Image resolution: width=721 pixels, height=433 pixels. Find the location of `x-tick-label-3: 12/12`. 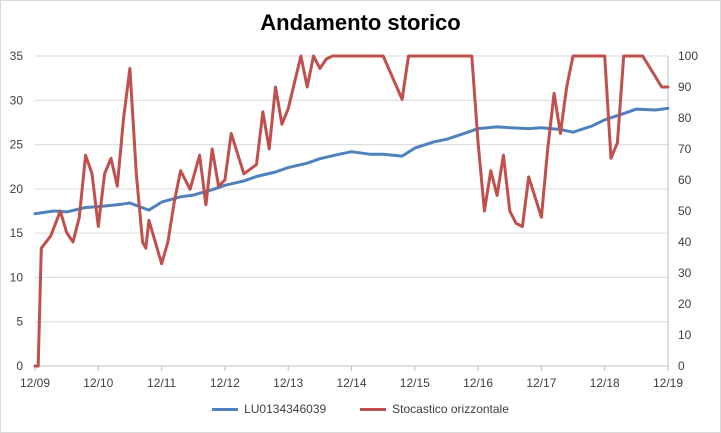

x-tick-label-3: 12/12 is located at coordinates (225, 383).